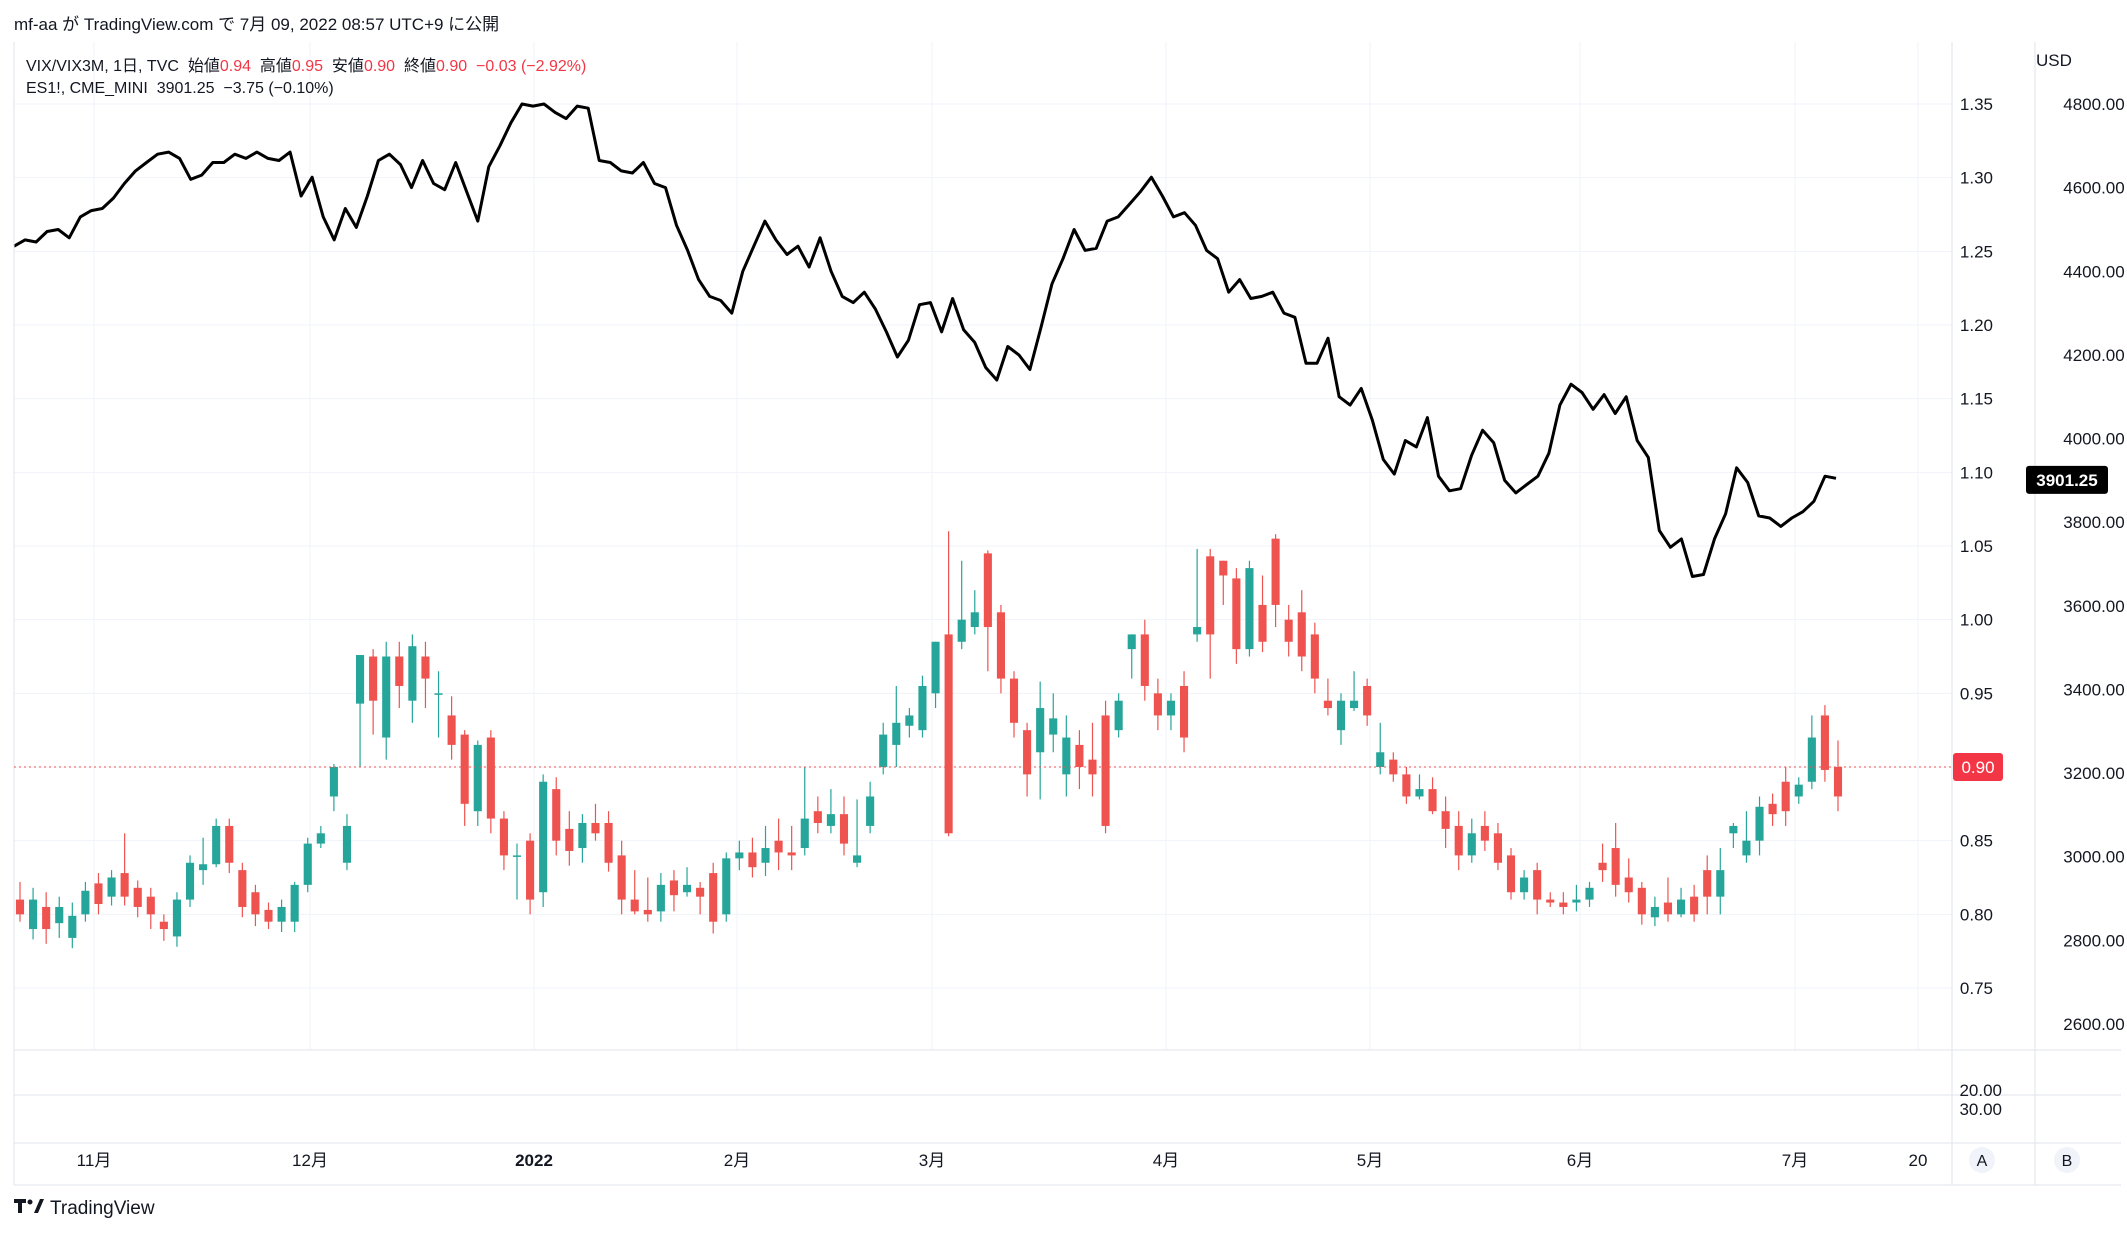 This screenshot has width=2127, height=1233. I want to click on time-axis-tick-5: 4月, so click(1166, 1160).